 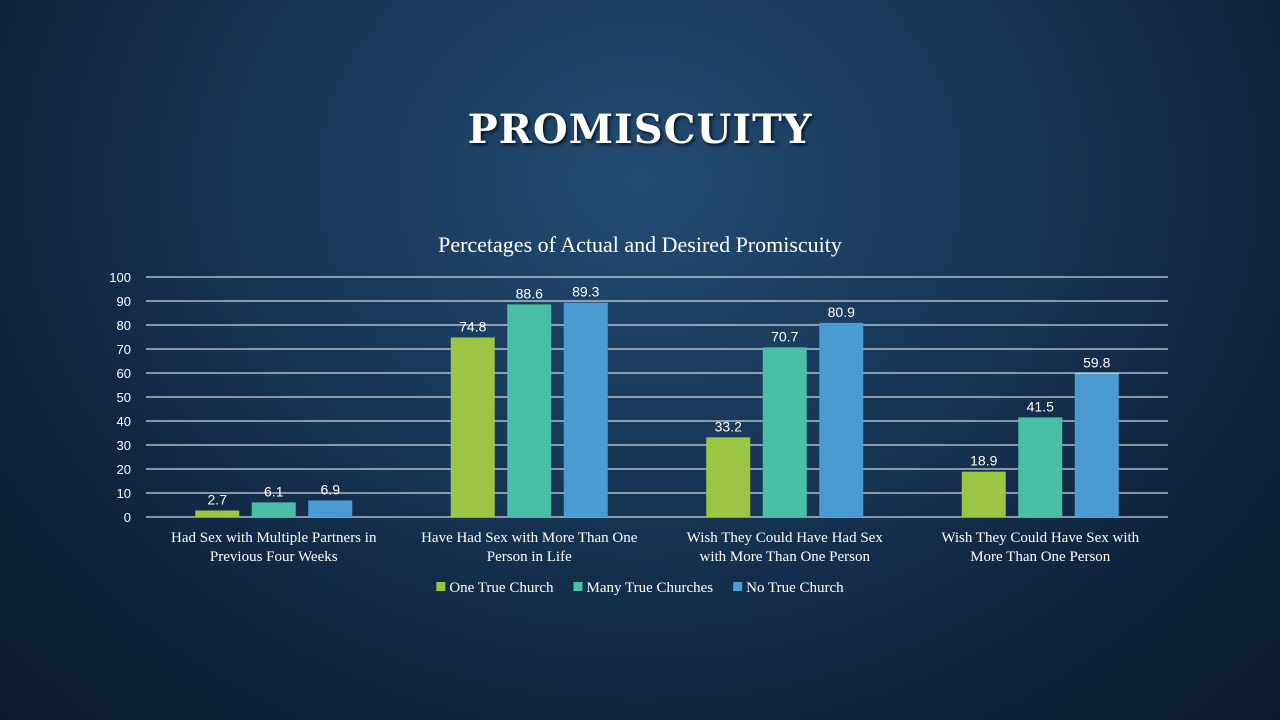 What do you see at coordinates (274, 538) in the screenshot?
I see `category-label: Had Sex with Multiple Partners in` at bounding box center [274, 538].